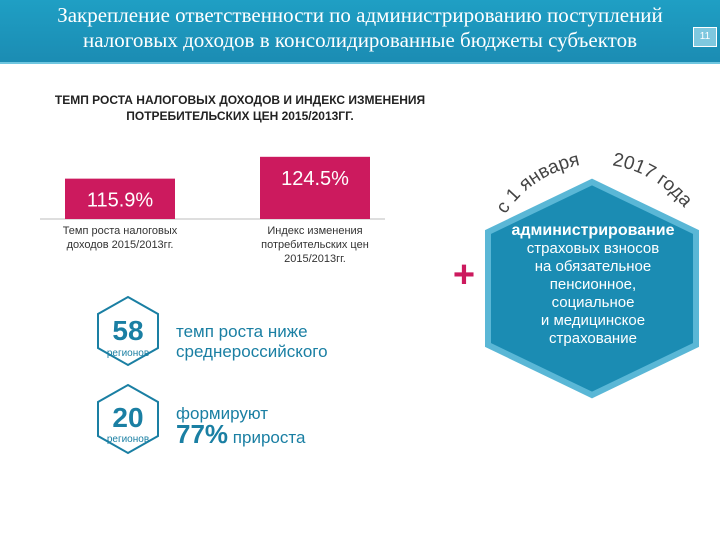 This screenshot has height=540, width=720. I want to click on big-hexagon-bold: администрирование, so click(593, 230).